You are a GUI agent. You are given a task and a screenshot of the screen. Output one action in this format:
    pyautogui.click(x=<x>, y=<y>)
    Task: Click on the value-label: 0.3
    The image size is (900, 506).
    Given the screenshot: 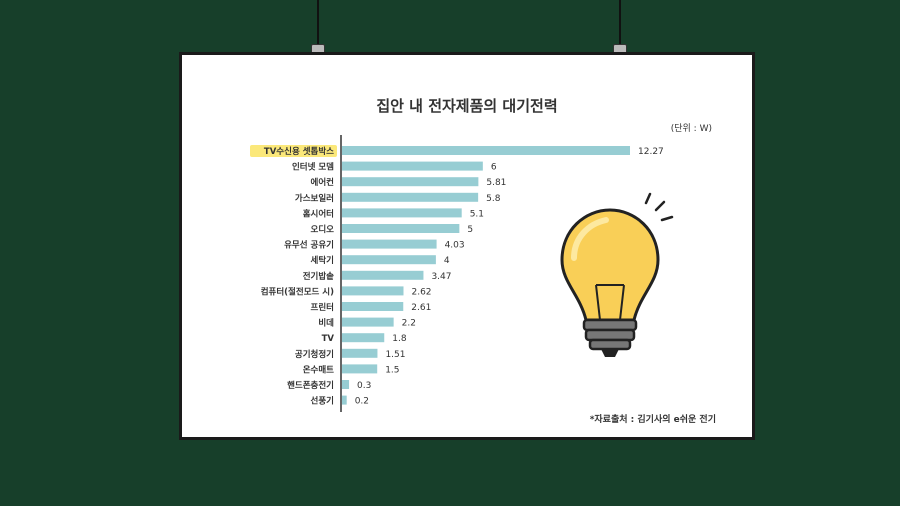 What is the action you would take?
    pyautogui.click(x=364, y=386)
    